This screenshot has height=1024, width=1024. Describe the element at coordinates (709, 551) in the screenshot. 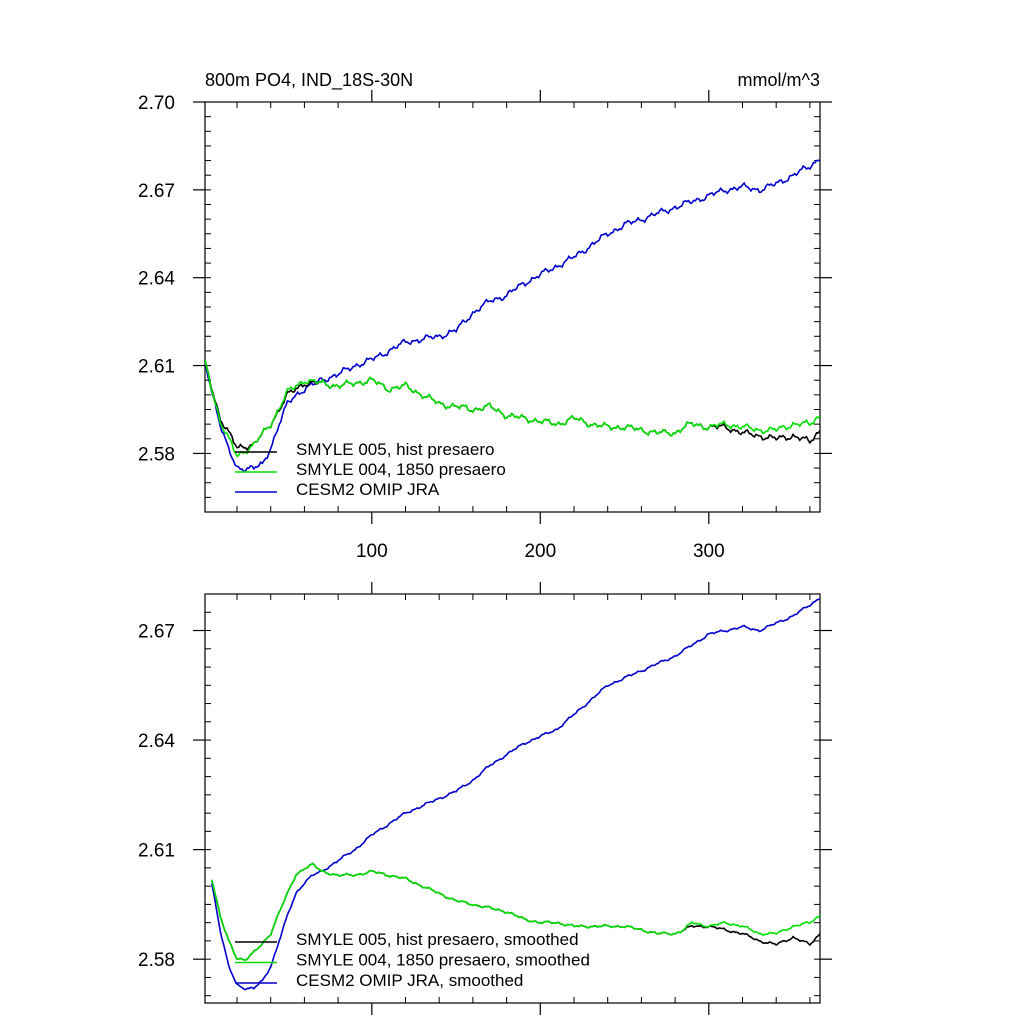

I see `x-tick-label: 300` at that location.